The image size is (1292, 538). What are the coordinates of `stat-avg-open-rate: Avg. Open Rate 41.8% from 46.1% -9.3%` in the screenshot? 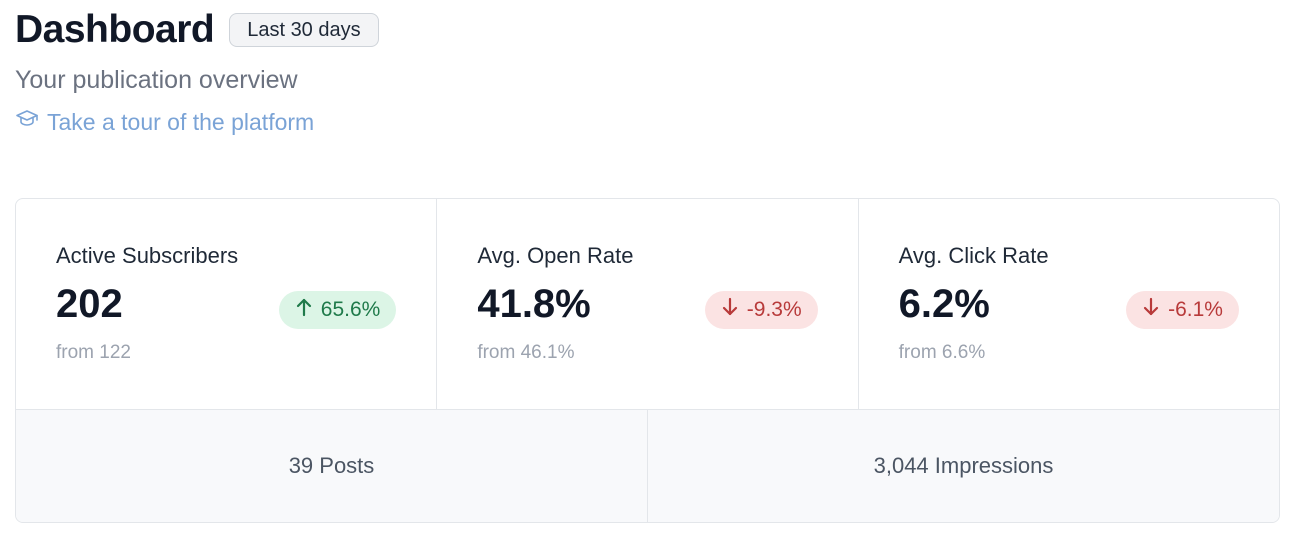 It's located at (646, 304).